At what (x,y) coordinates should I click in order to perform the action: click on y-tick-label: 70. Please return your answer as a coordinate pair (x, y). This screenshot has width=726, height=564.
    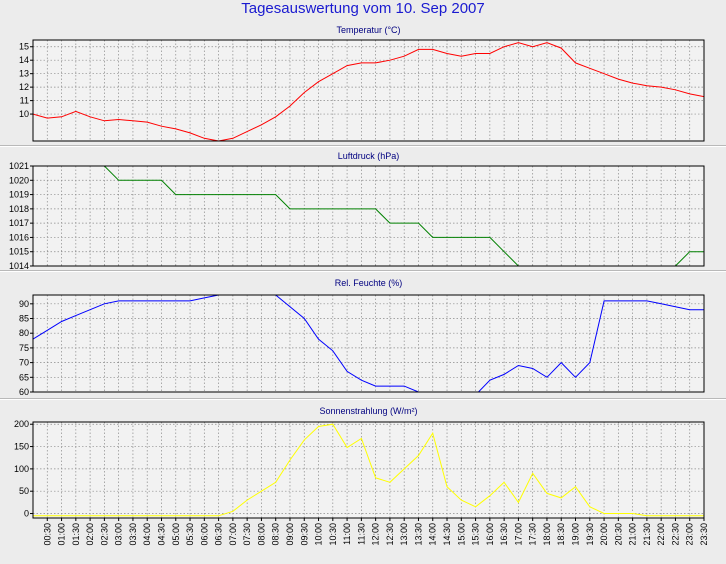
    Looking at the image, I should click on (24, 363).